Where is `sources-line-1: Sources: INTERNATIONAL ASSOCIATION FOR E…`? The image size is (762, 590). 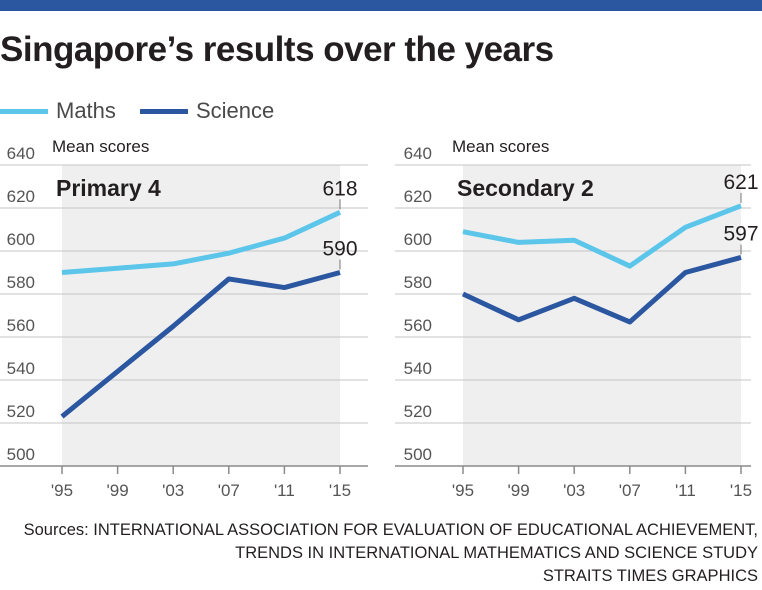 sources-line-1: Sources: INTERNATIONAL ASSOCIATION FOR E… is located at coordinates (390, 530).